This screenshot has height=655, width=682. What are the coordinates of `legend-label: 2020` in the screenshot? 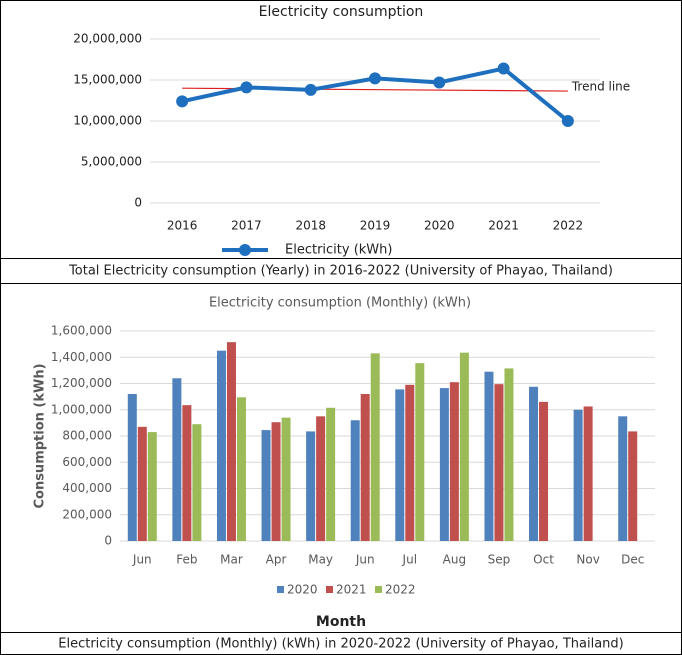 It's located at (302, 590).